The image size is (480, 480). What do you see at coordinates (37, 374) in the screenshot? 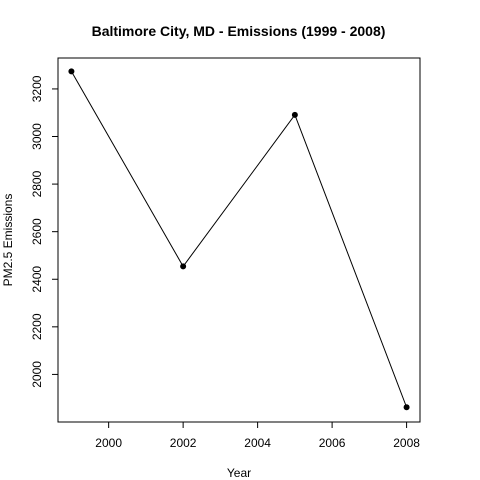
I see `y-tick-label: 2000` at bounding box center [37, 374].